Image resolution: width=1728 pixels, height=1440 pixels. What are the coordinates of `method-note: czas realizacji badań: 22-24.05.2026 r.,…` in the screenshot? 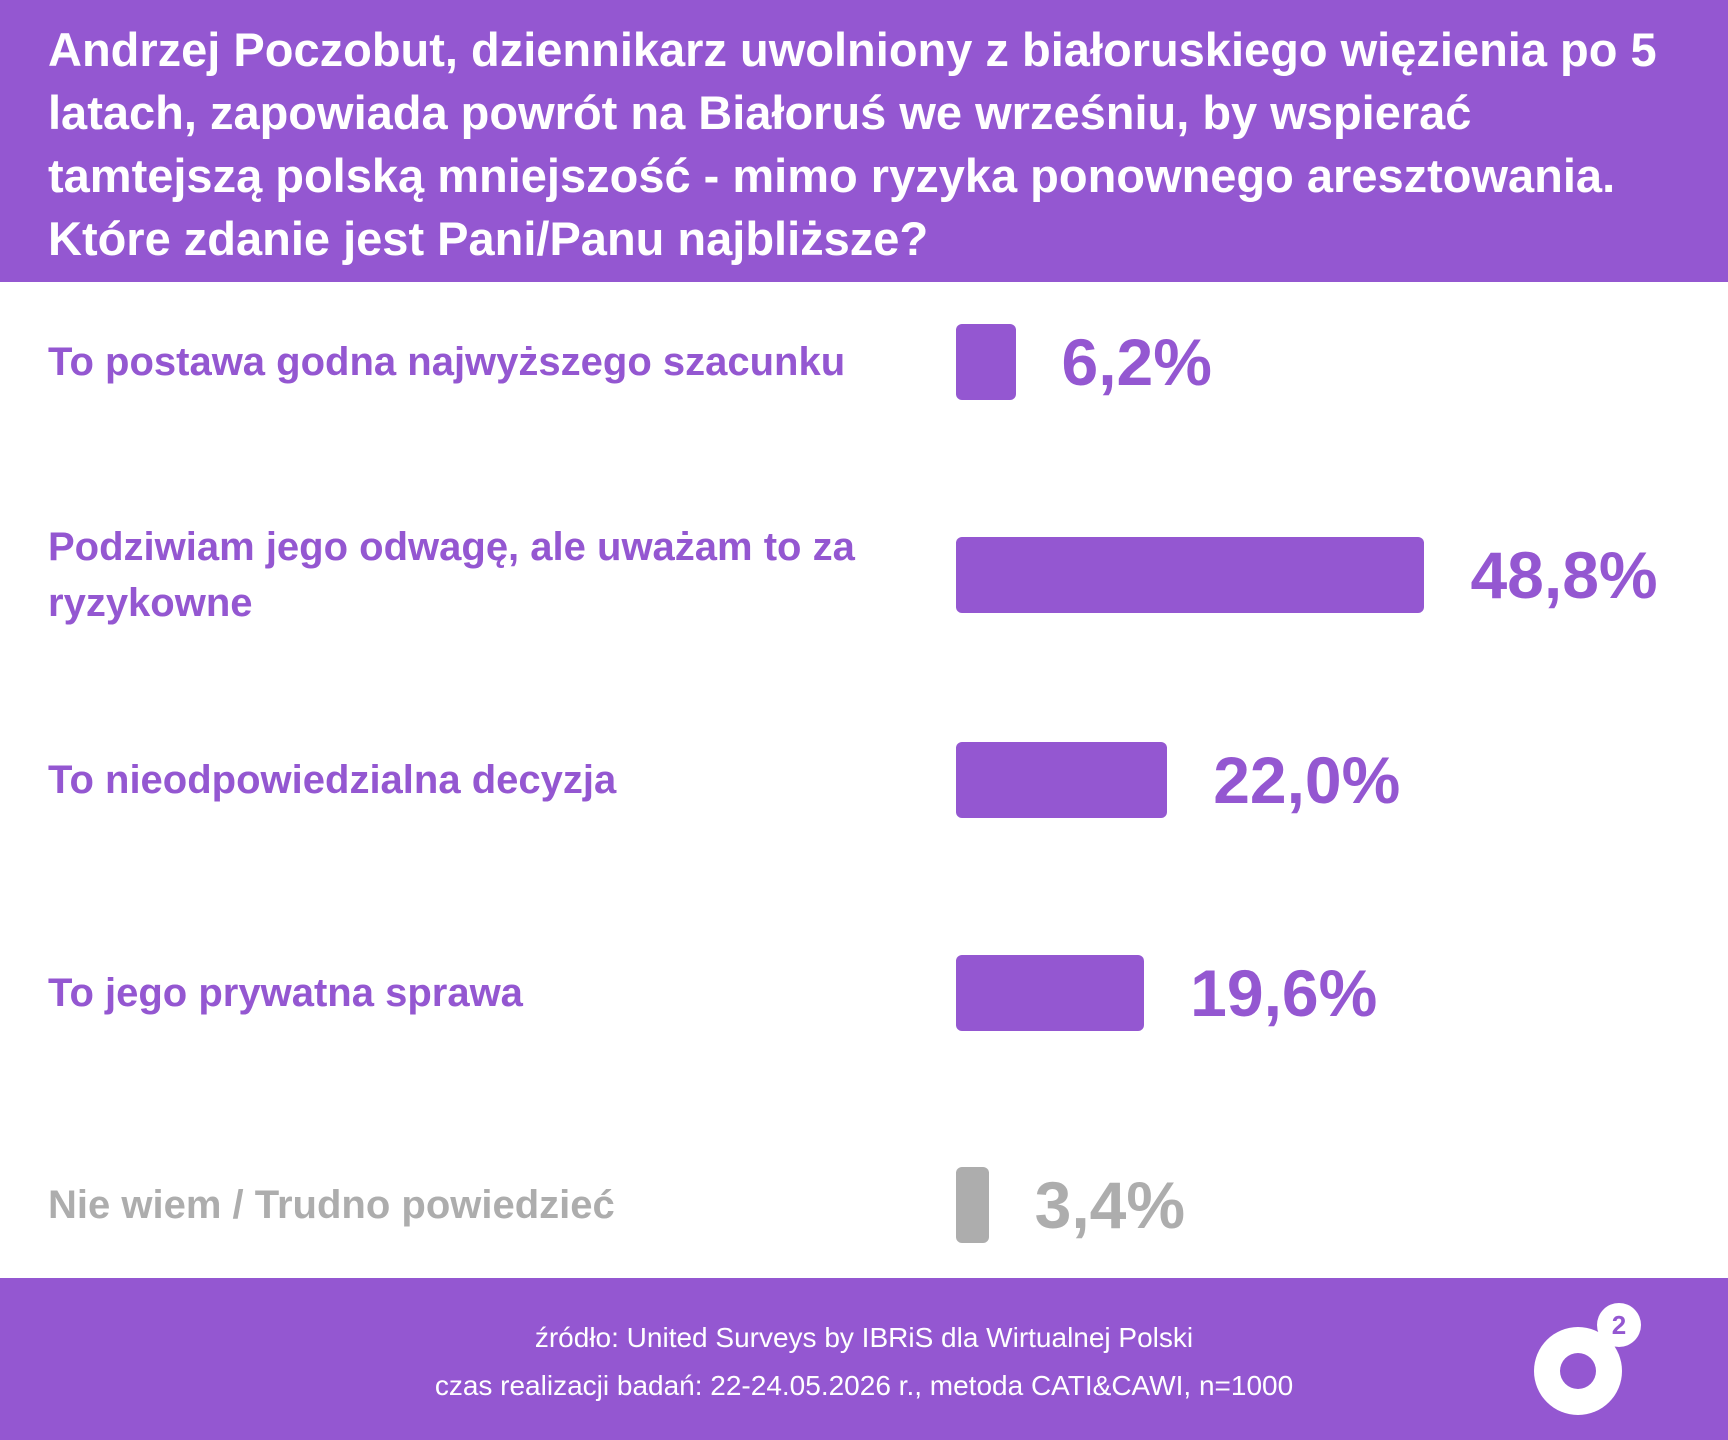 It's located at (864, 1385).